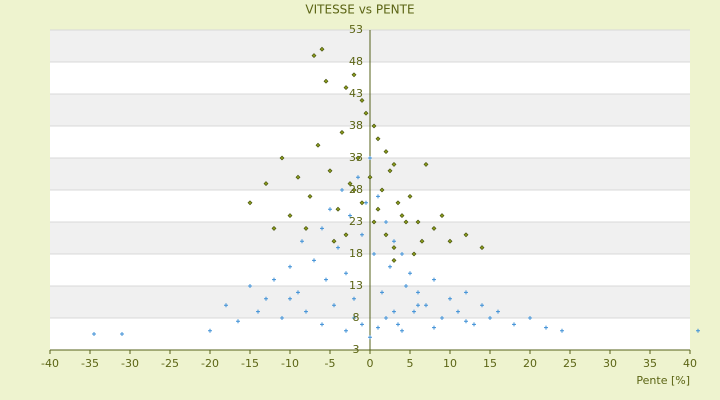 Image resolution: width=720 pixels, height=400 pixels. What do you see at coordinates (170, 363) in the screenshot?
I see `x-tick-label: -25` at bounding box center [170, 363].